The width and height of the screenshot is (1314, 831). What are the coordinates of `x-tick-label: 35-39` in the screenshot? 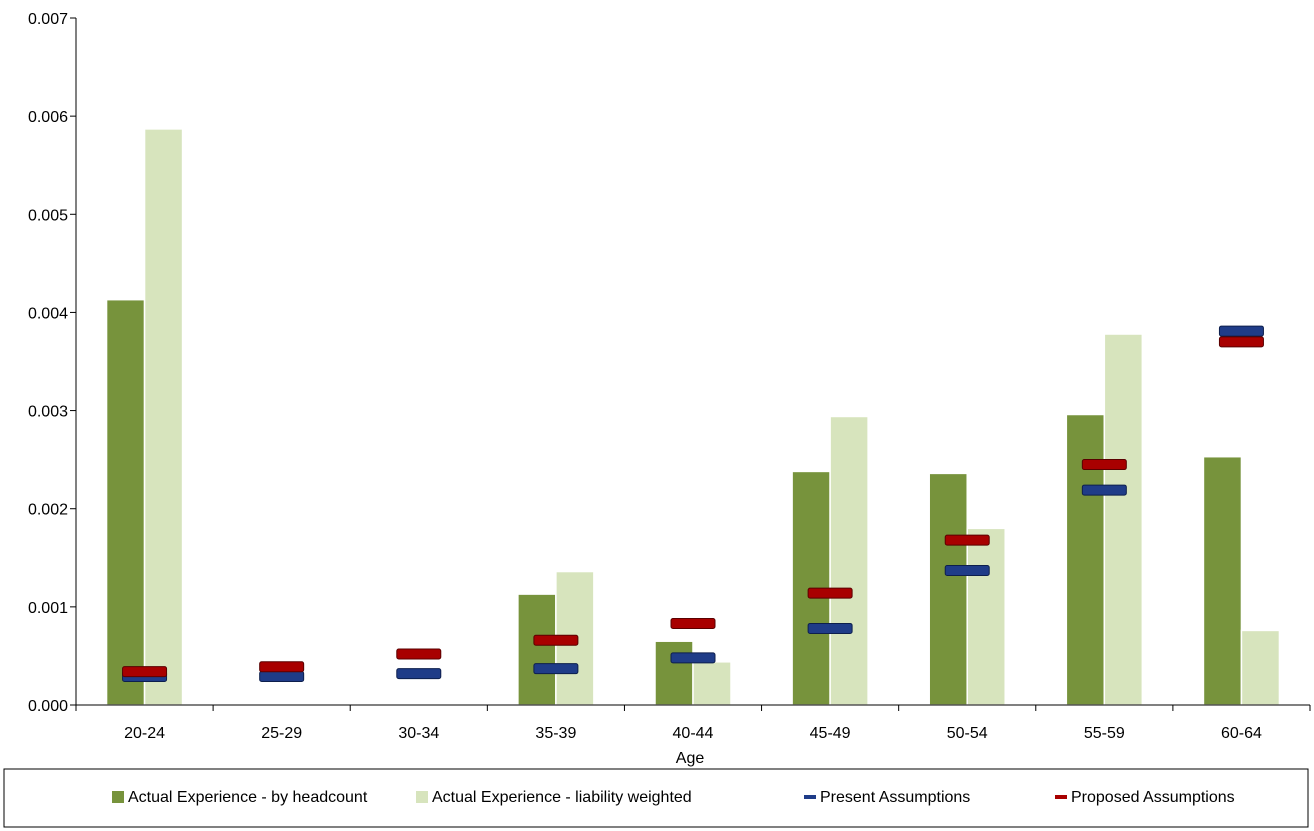 It's located at (555, 733).